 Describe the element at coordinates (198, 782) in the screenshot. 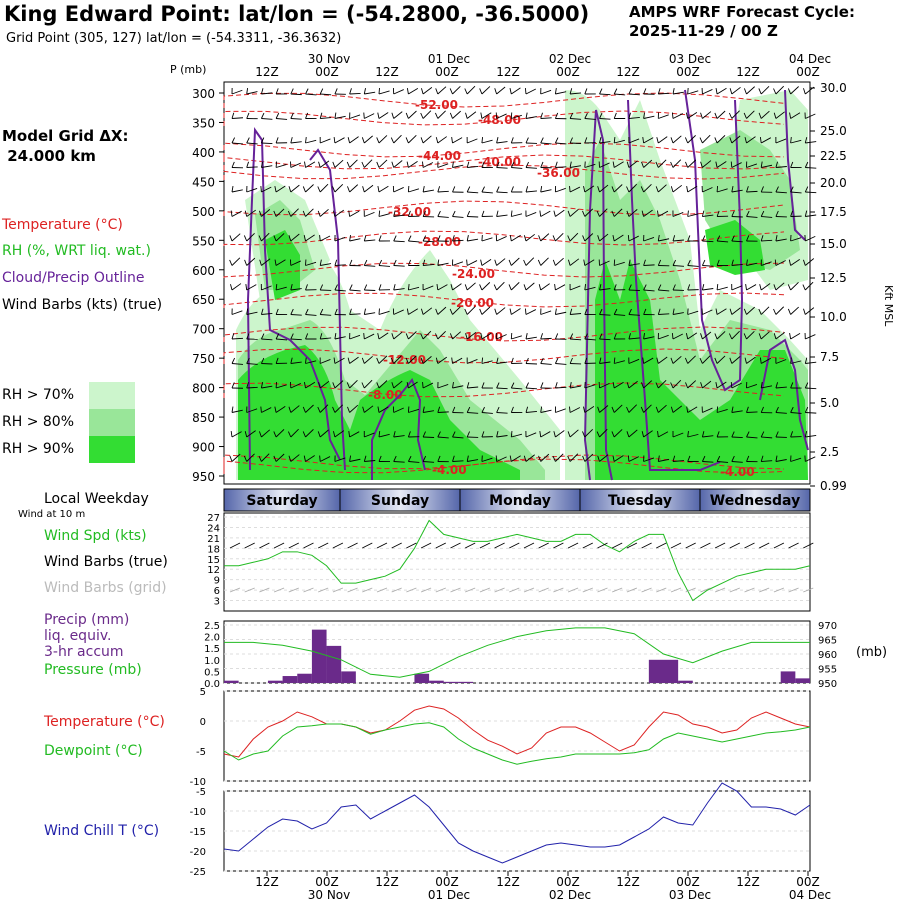

I see `temperature-ytick-label: -10` at that location.